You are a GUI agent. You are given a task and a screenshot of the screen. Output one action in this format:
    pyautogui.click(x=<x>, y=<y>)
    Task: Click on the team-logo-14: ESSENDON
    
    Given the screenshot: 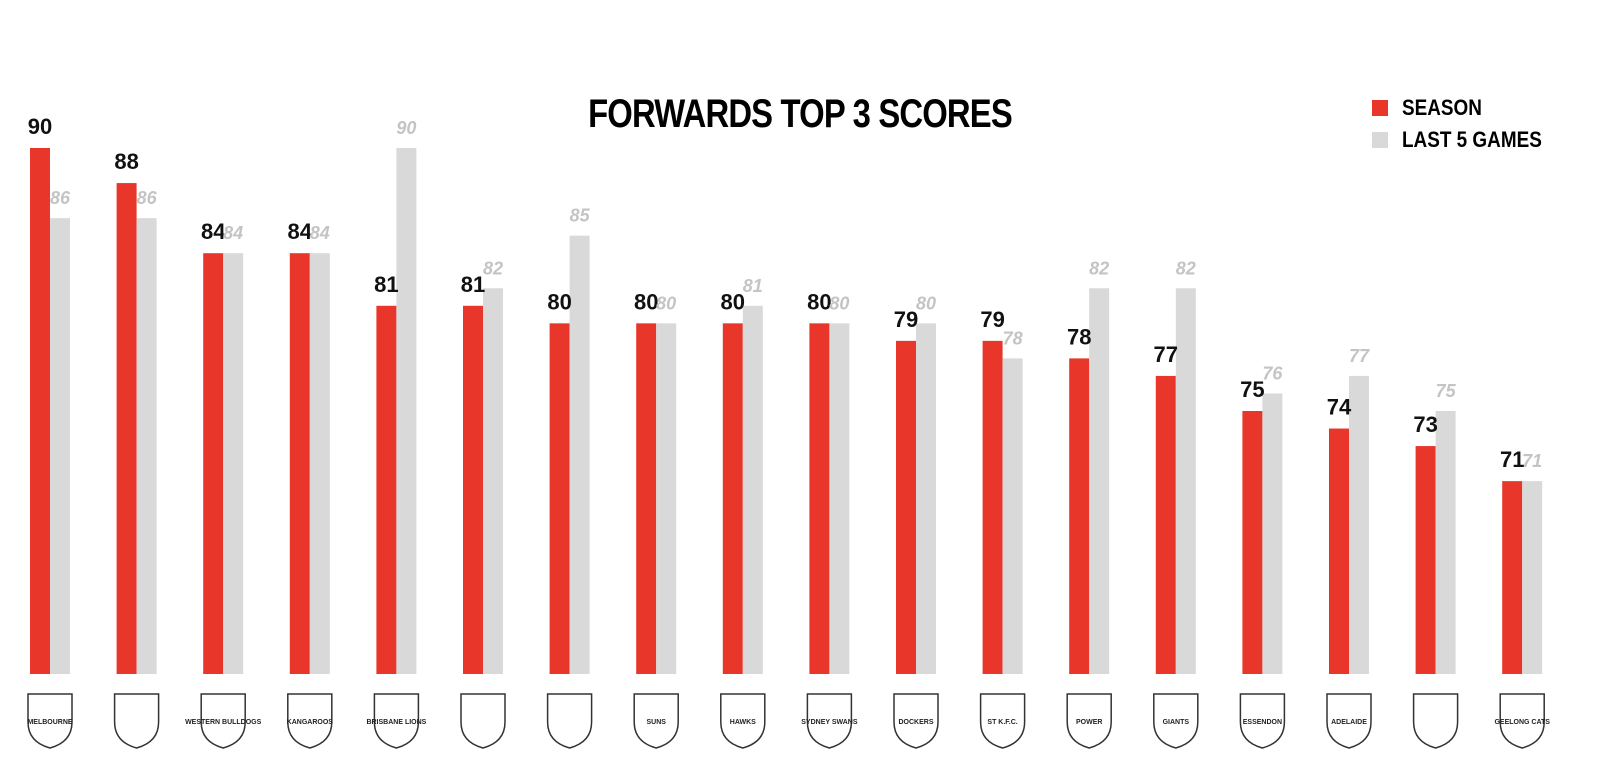 What is the action you would take?
    pyautogui.click(x=1262, y=721)
    